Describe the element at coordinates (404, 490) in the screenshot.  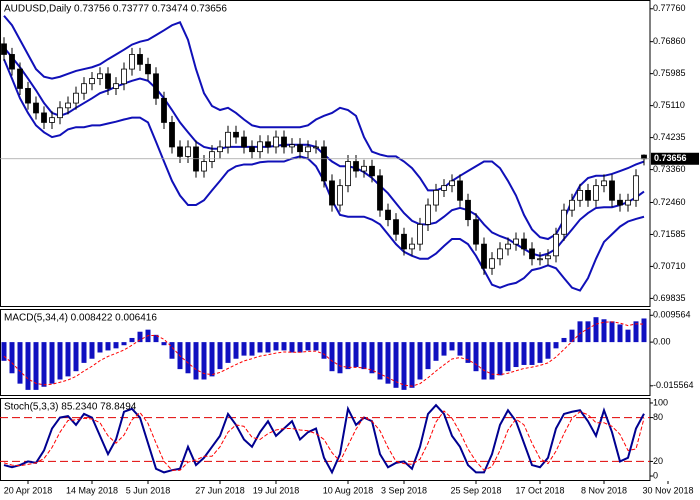
I see `x-tick-label: 3 Sep 2018` at that location.